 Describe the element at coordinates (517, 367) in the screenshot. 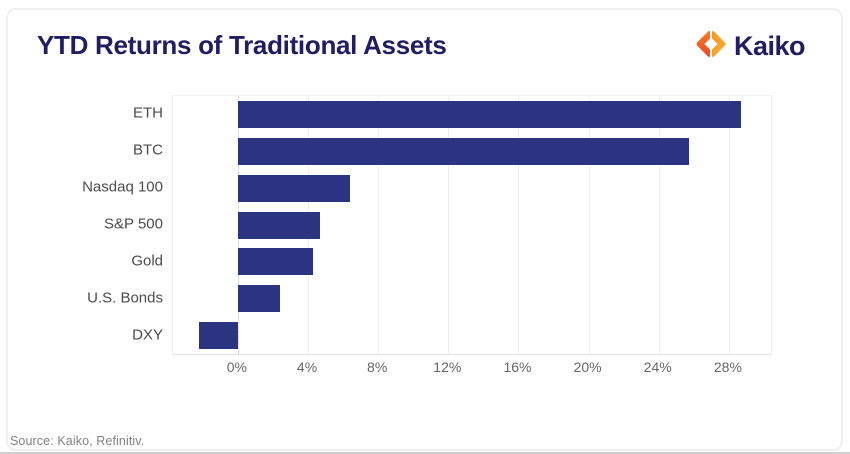

I see `x-tick-label: 16%` at that location.